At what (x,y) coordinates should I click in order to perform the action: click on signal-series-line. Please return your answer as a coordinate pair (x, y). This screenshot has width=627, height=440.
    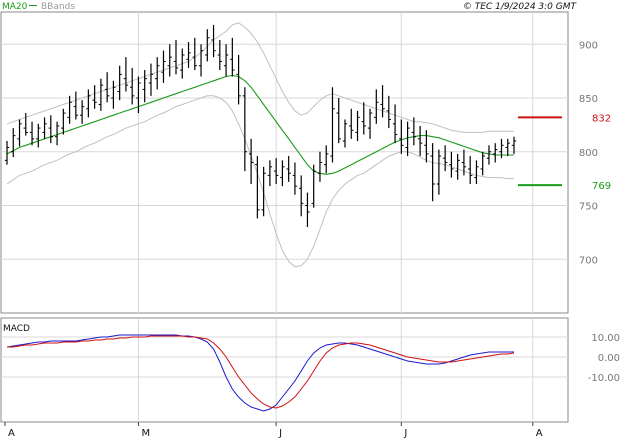
    Looking at the image, I should click on (261, 372).